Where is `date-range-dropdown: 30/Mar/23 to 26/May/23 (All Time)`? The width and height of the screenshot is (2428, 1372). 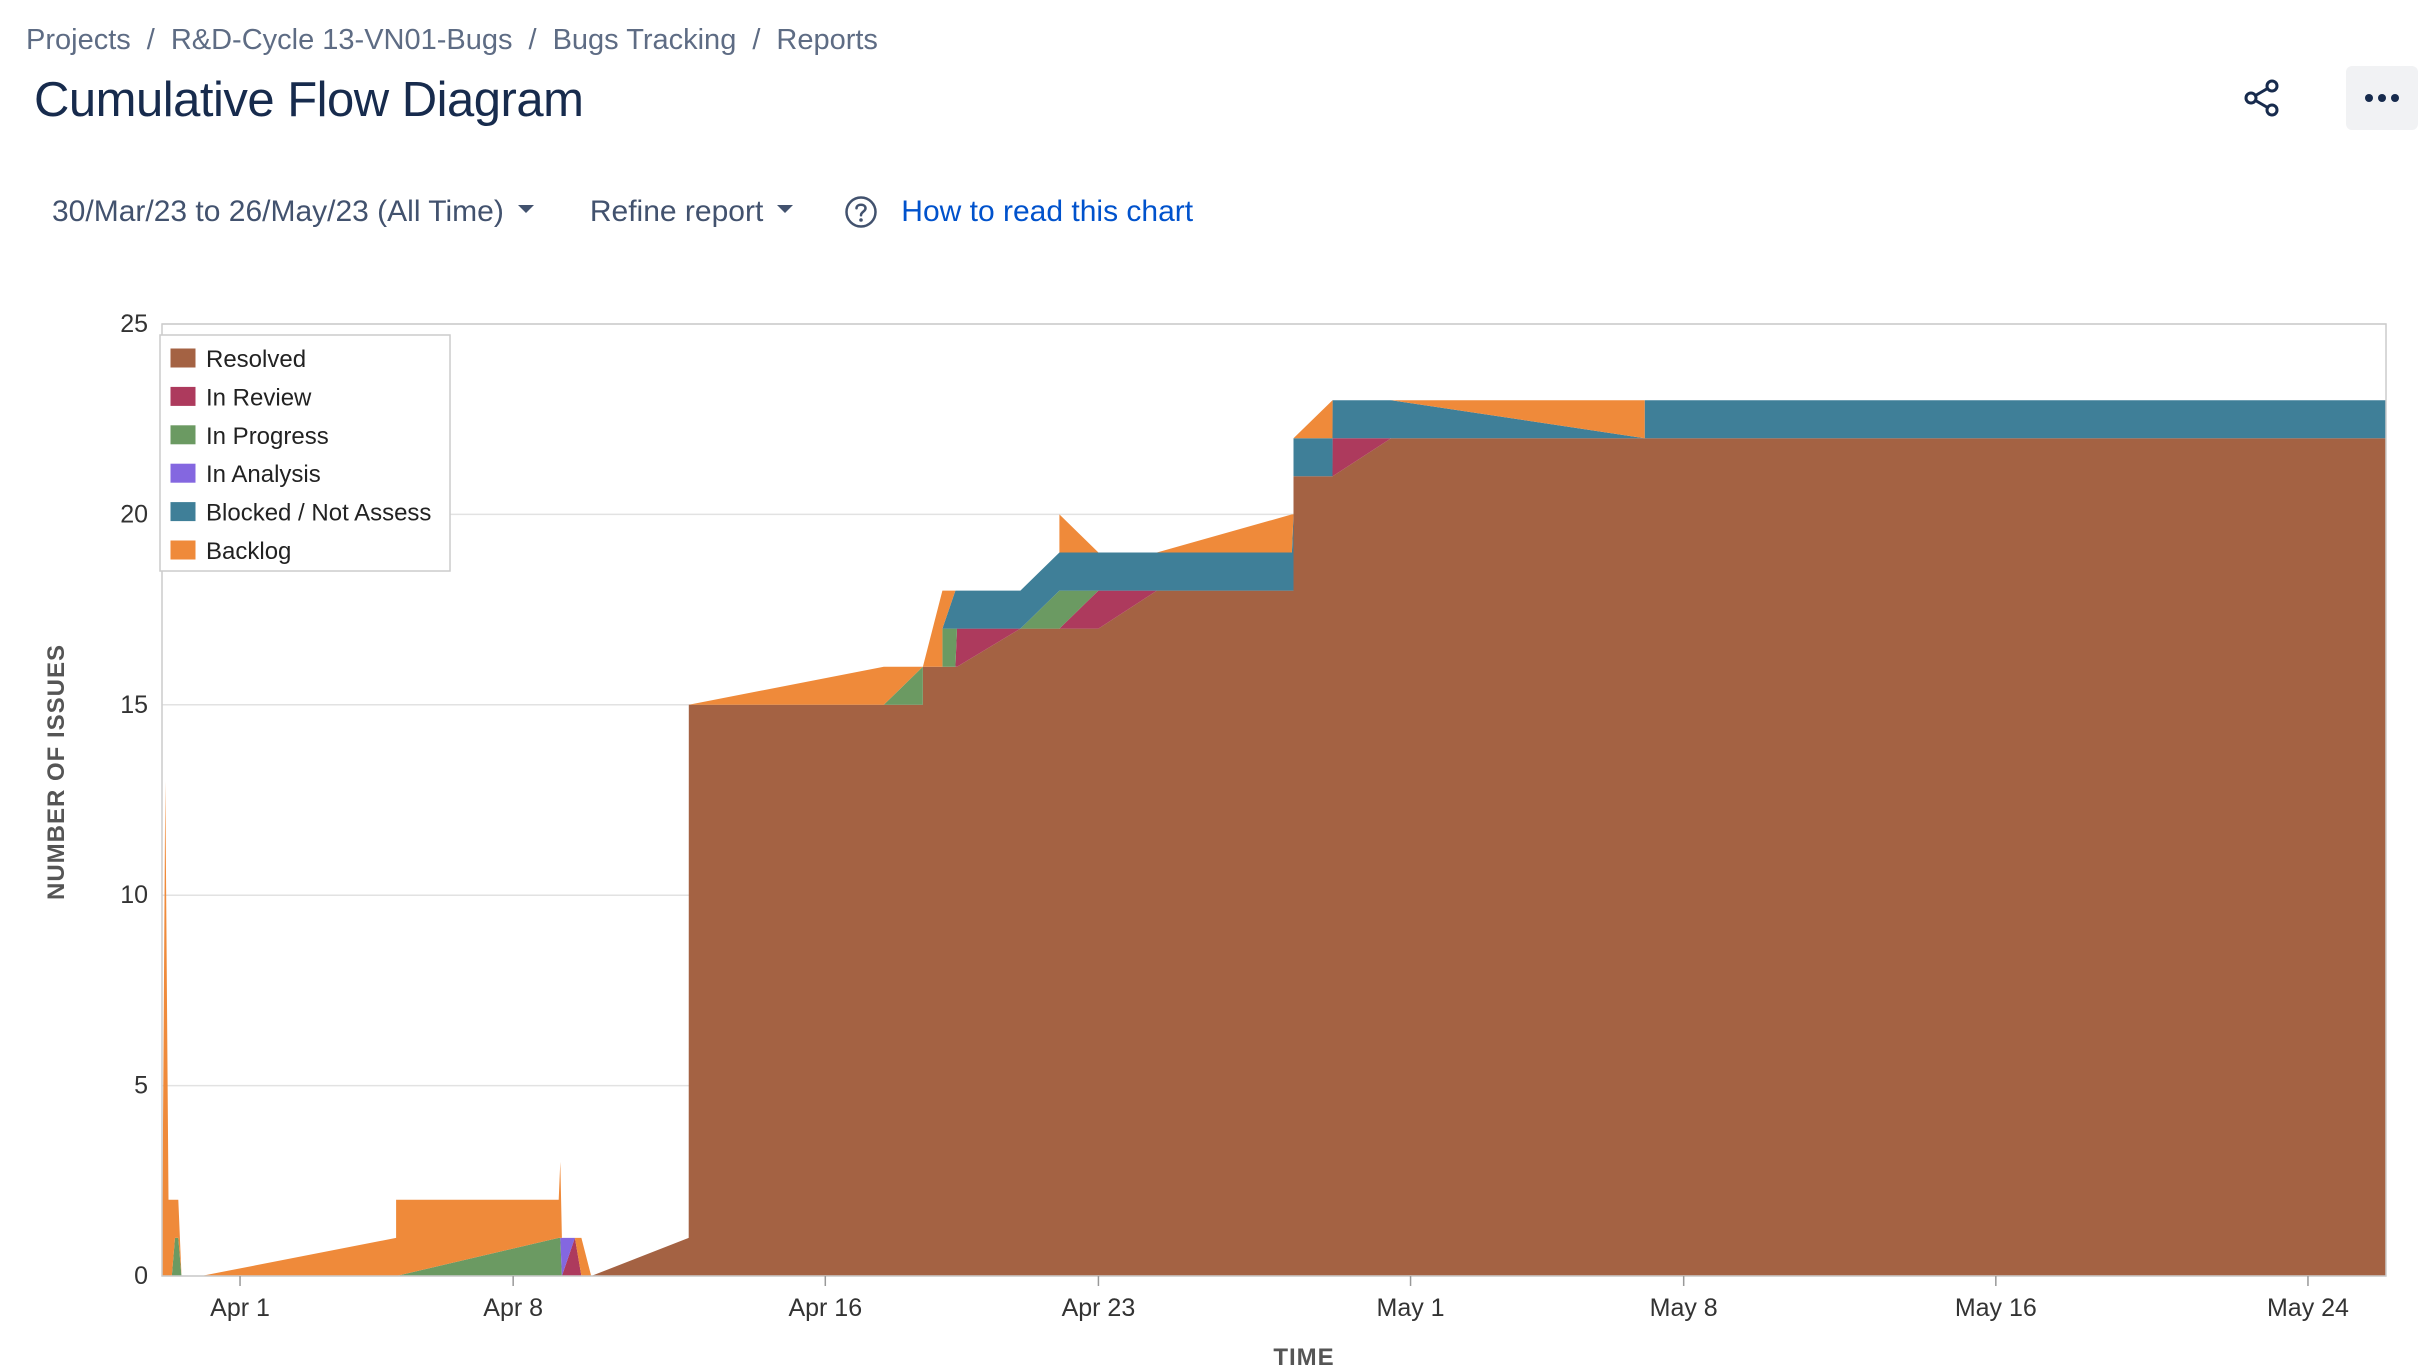
date-range-dropdown: 30/Mar/23 to 26/May/23 (All Time) is located at coordinates (293, 212).